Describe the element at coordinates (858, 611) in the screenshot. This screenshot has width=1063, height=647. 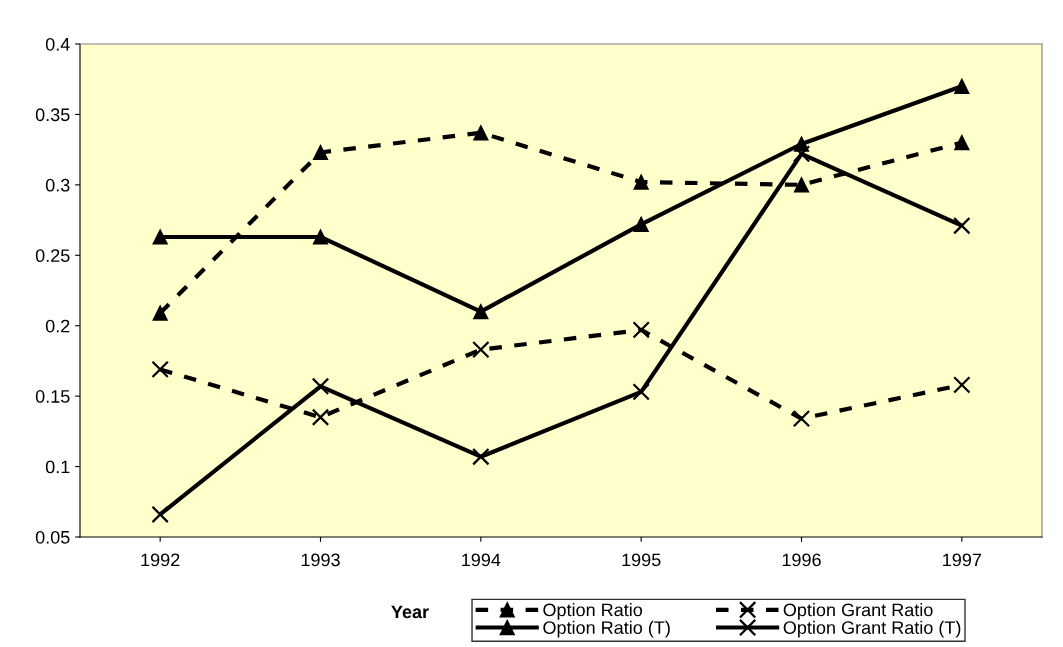
I see `legend-label: Option Grant Ratio` at that location.